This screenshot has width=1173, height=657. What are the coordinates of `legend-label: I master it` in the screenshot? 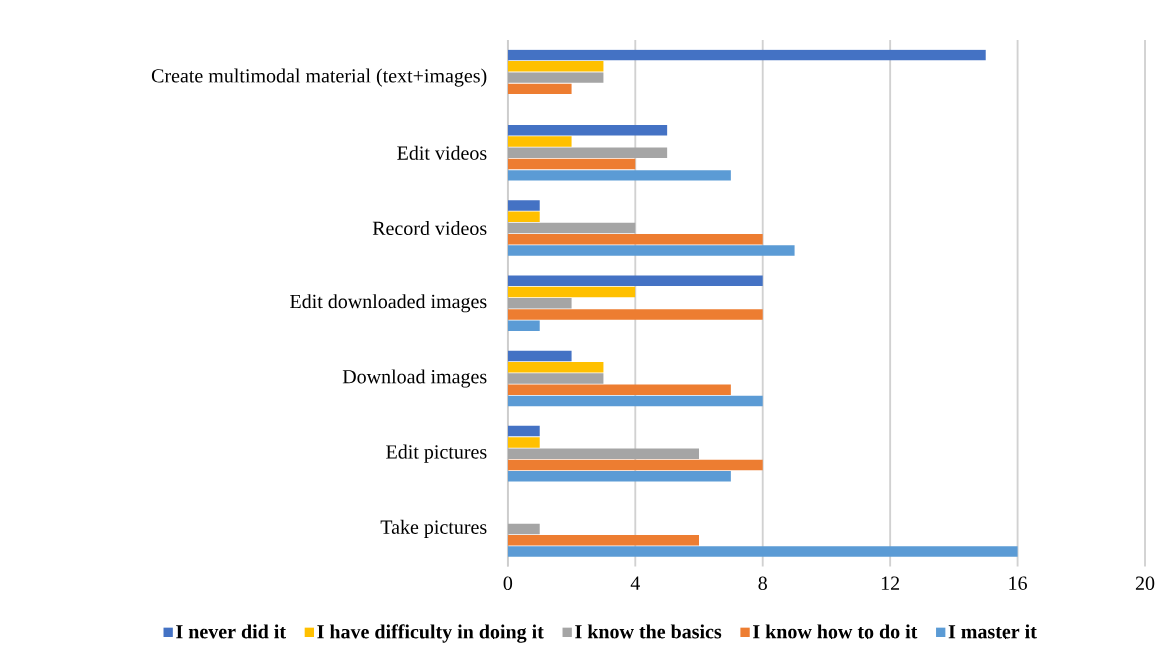 It's located at (992, 631).